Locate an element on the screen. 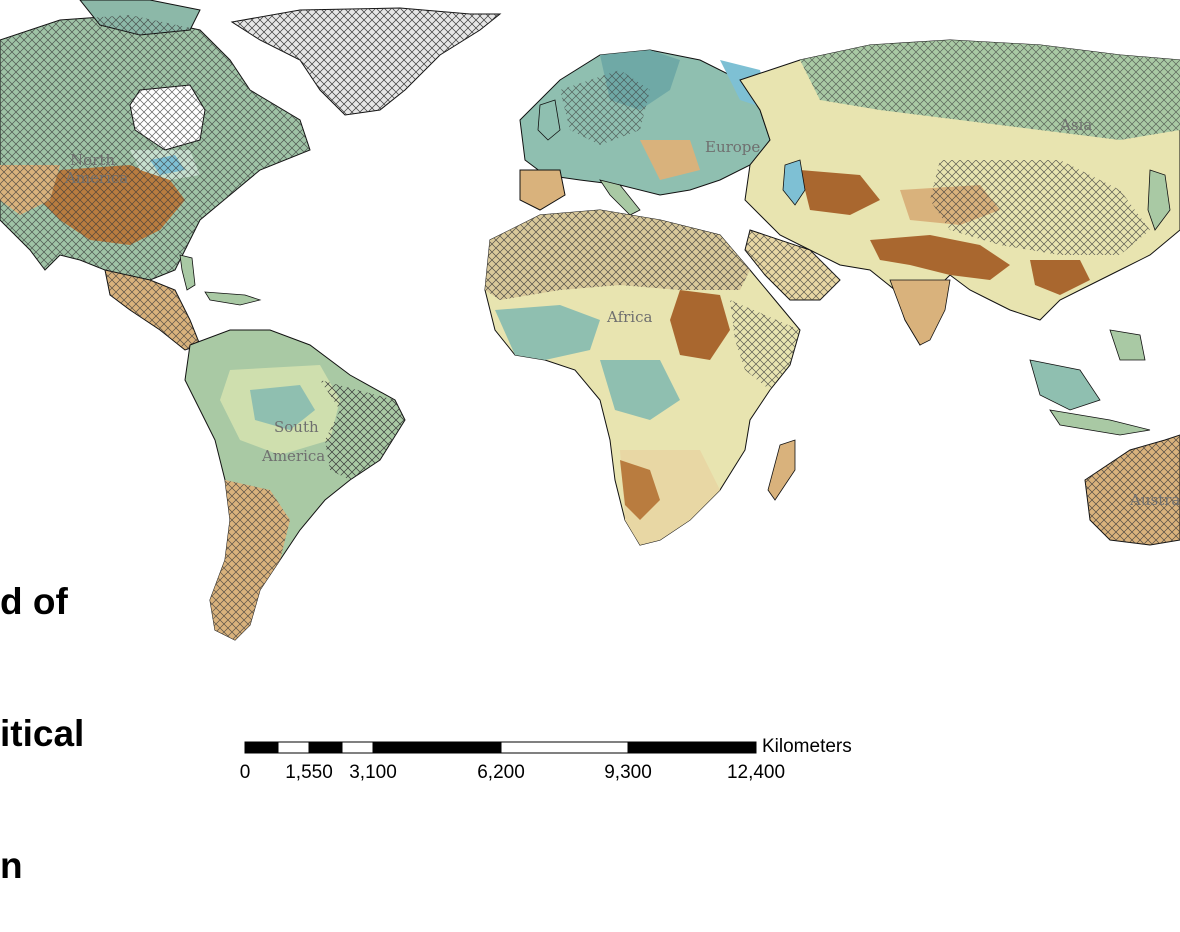 This screenshot has width=1180, height=932. scale-tick-label: 6,200 is located at coordinates (501, 772).